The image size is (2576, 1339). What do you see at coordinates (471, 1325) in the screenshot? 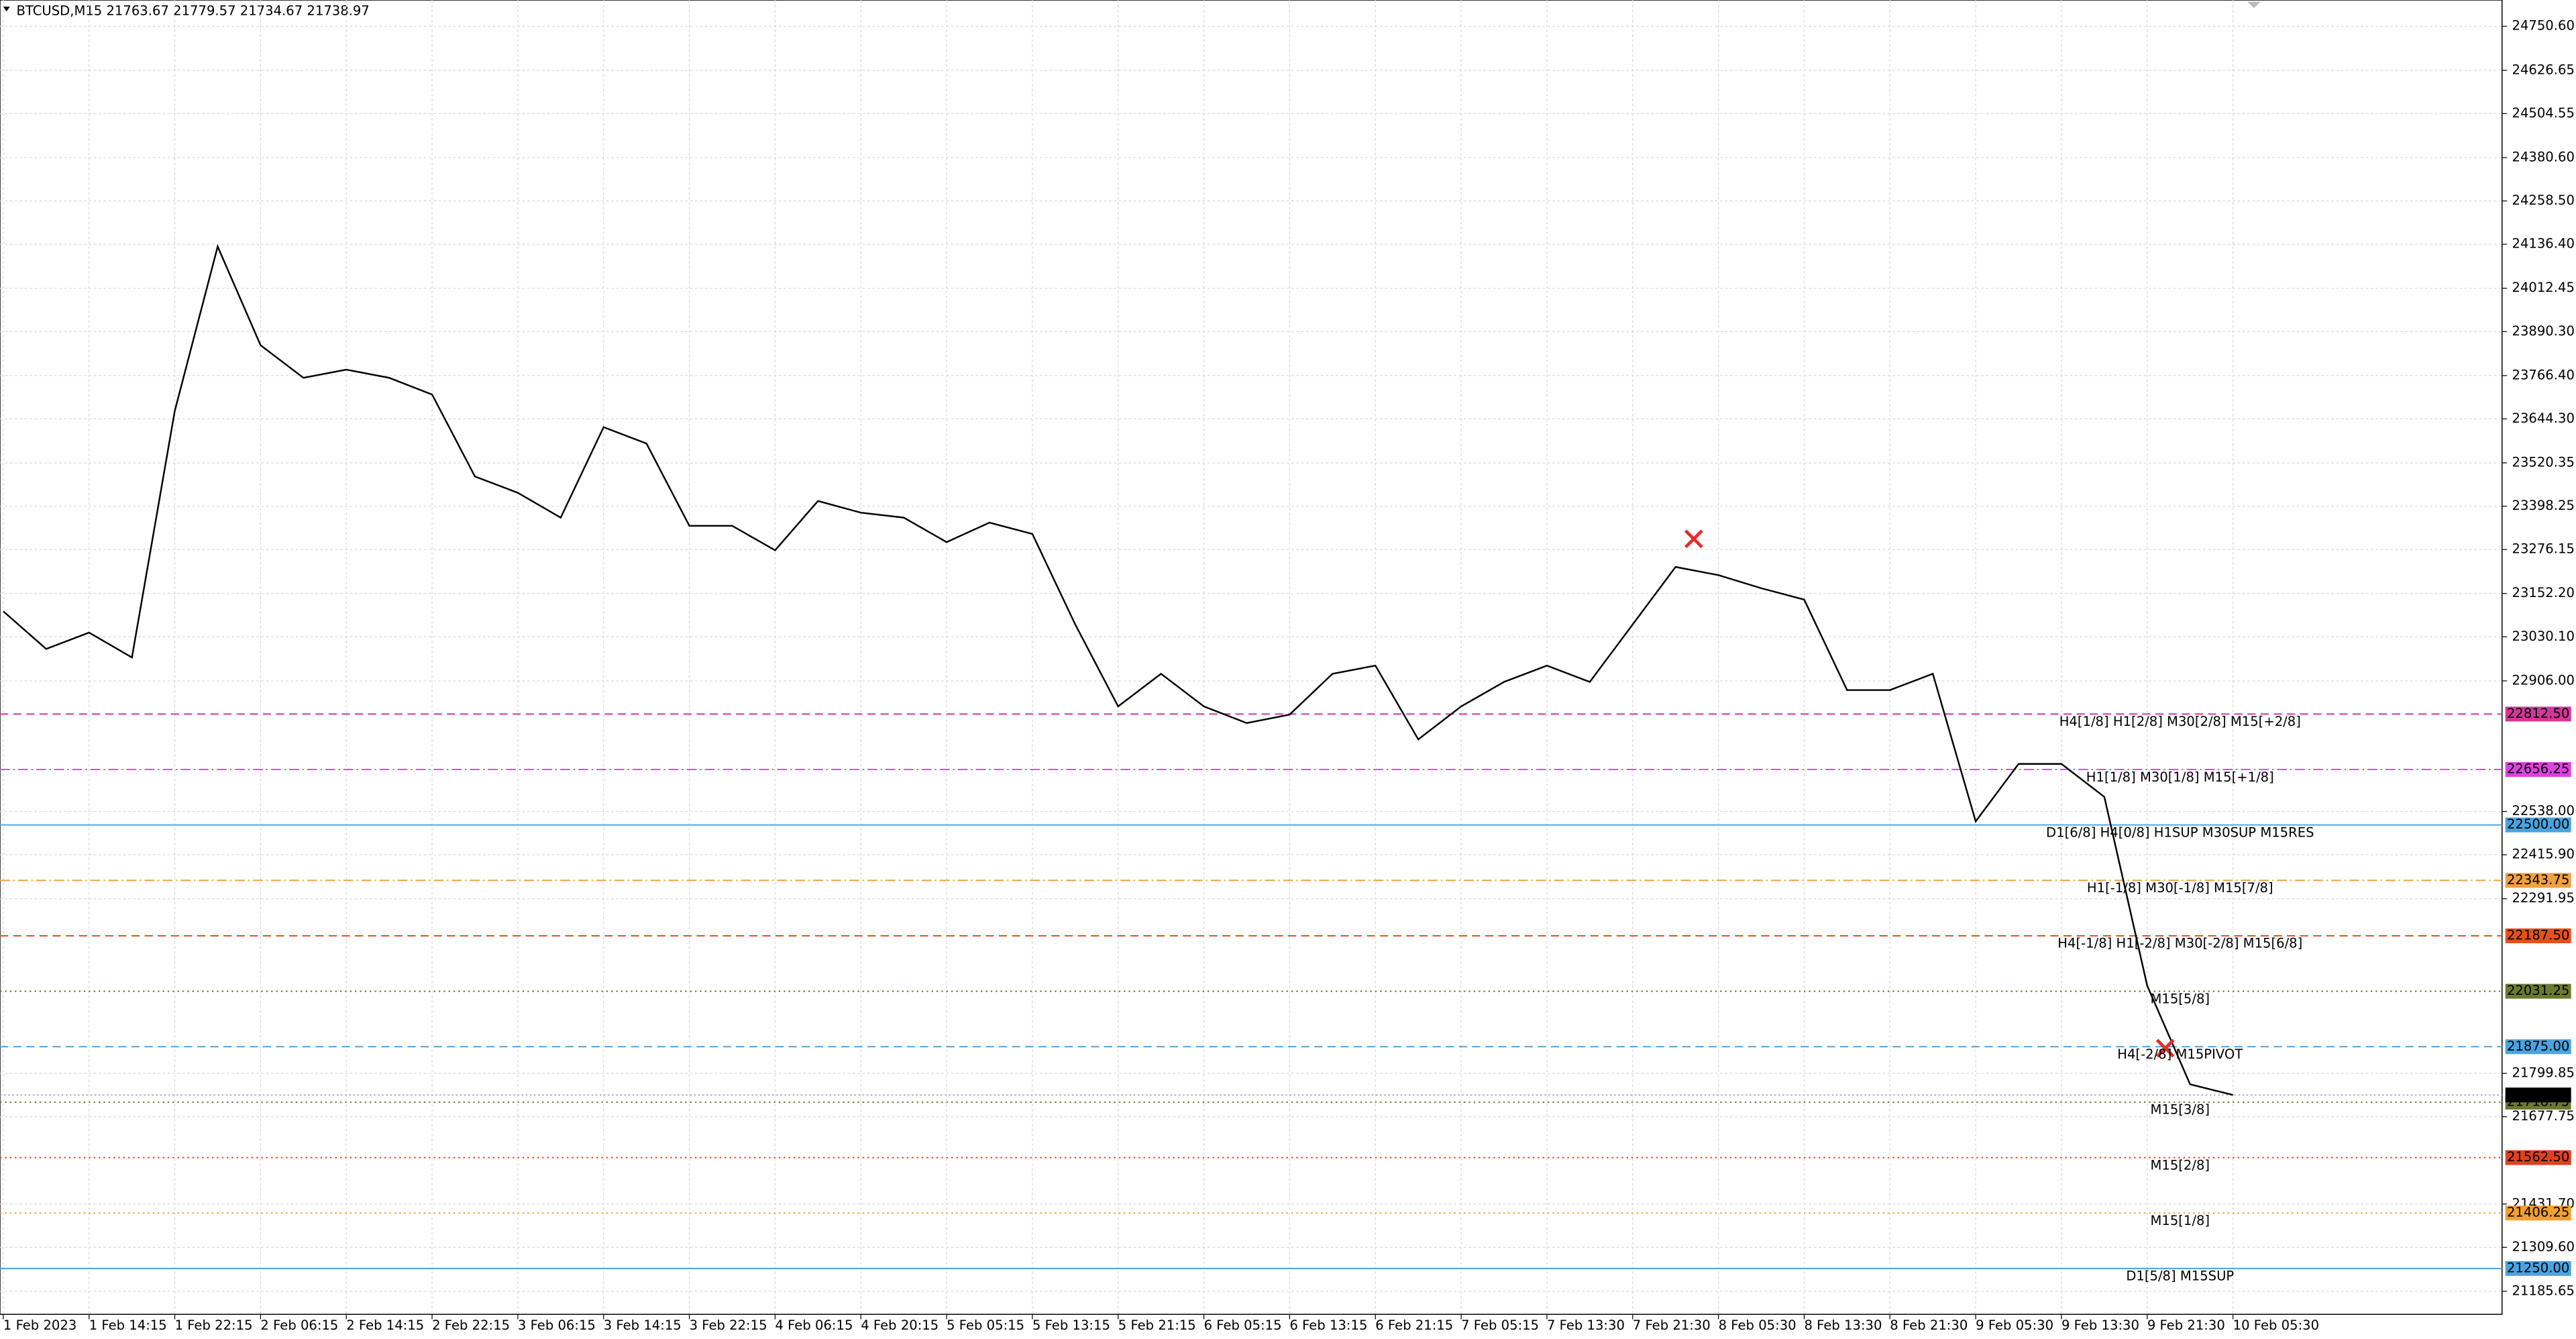
I see `x-tick-label: 2 Feb 22:15` at bounding box center [471, 1325].